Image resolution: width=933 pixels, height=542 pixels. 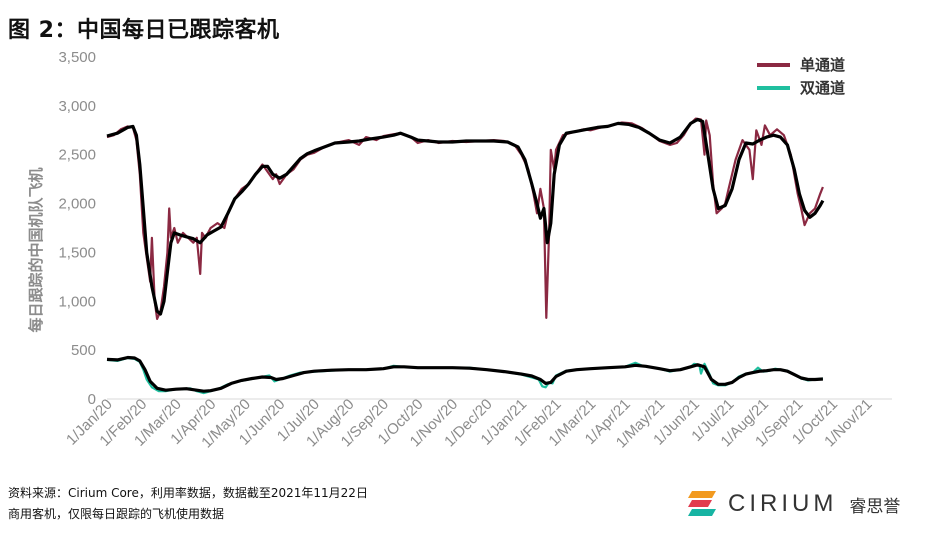 I want to click on series-line-widebody-smooth, so click(x=465, y=374).